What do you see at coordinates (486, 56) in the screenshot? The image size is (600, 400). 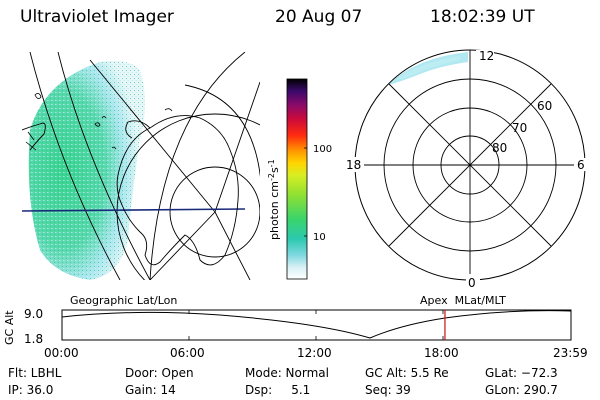 I see `mlt-label-12: 12` at bounding box center [486, 56].